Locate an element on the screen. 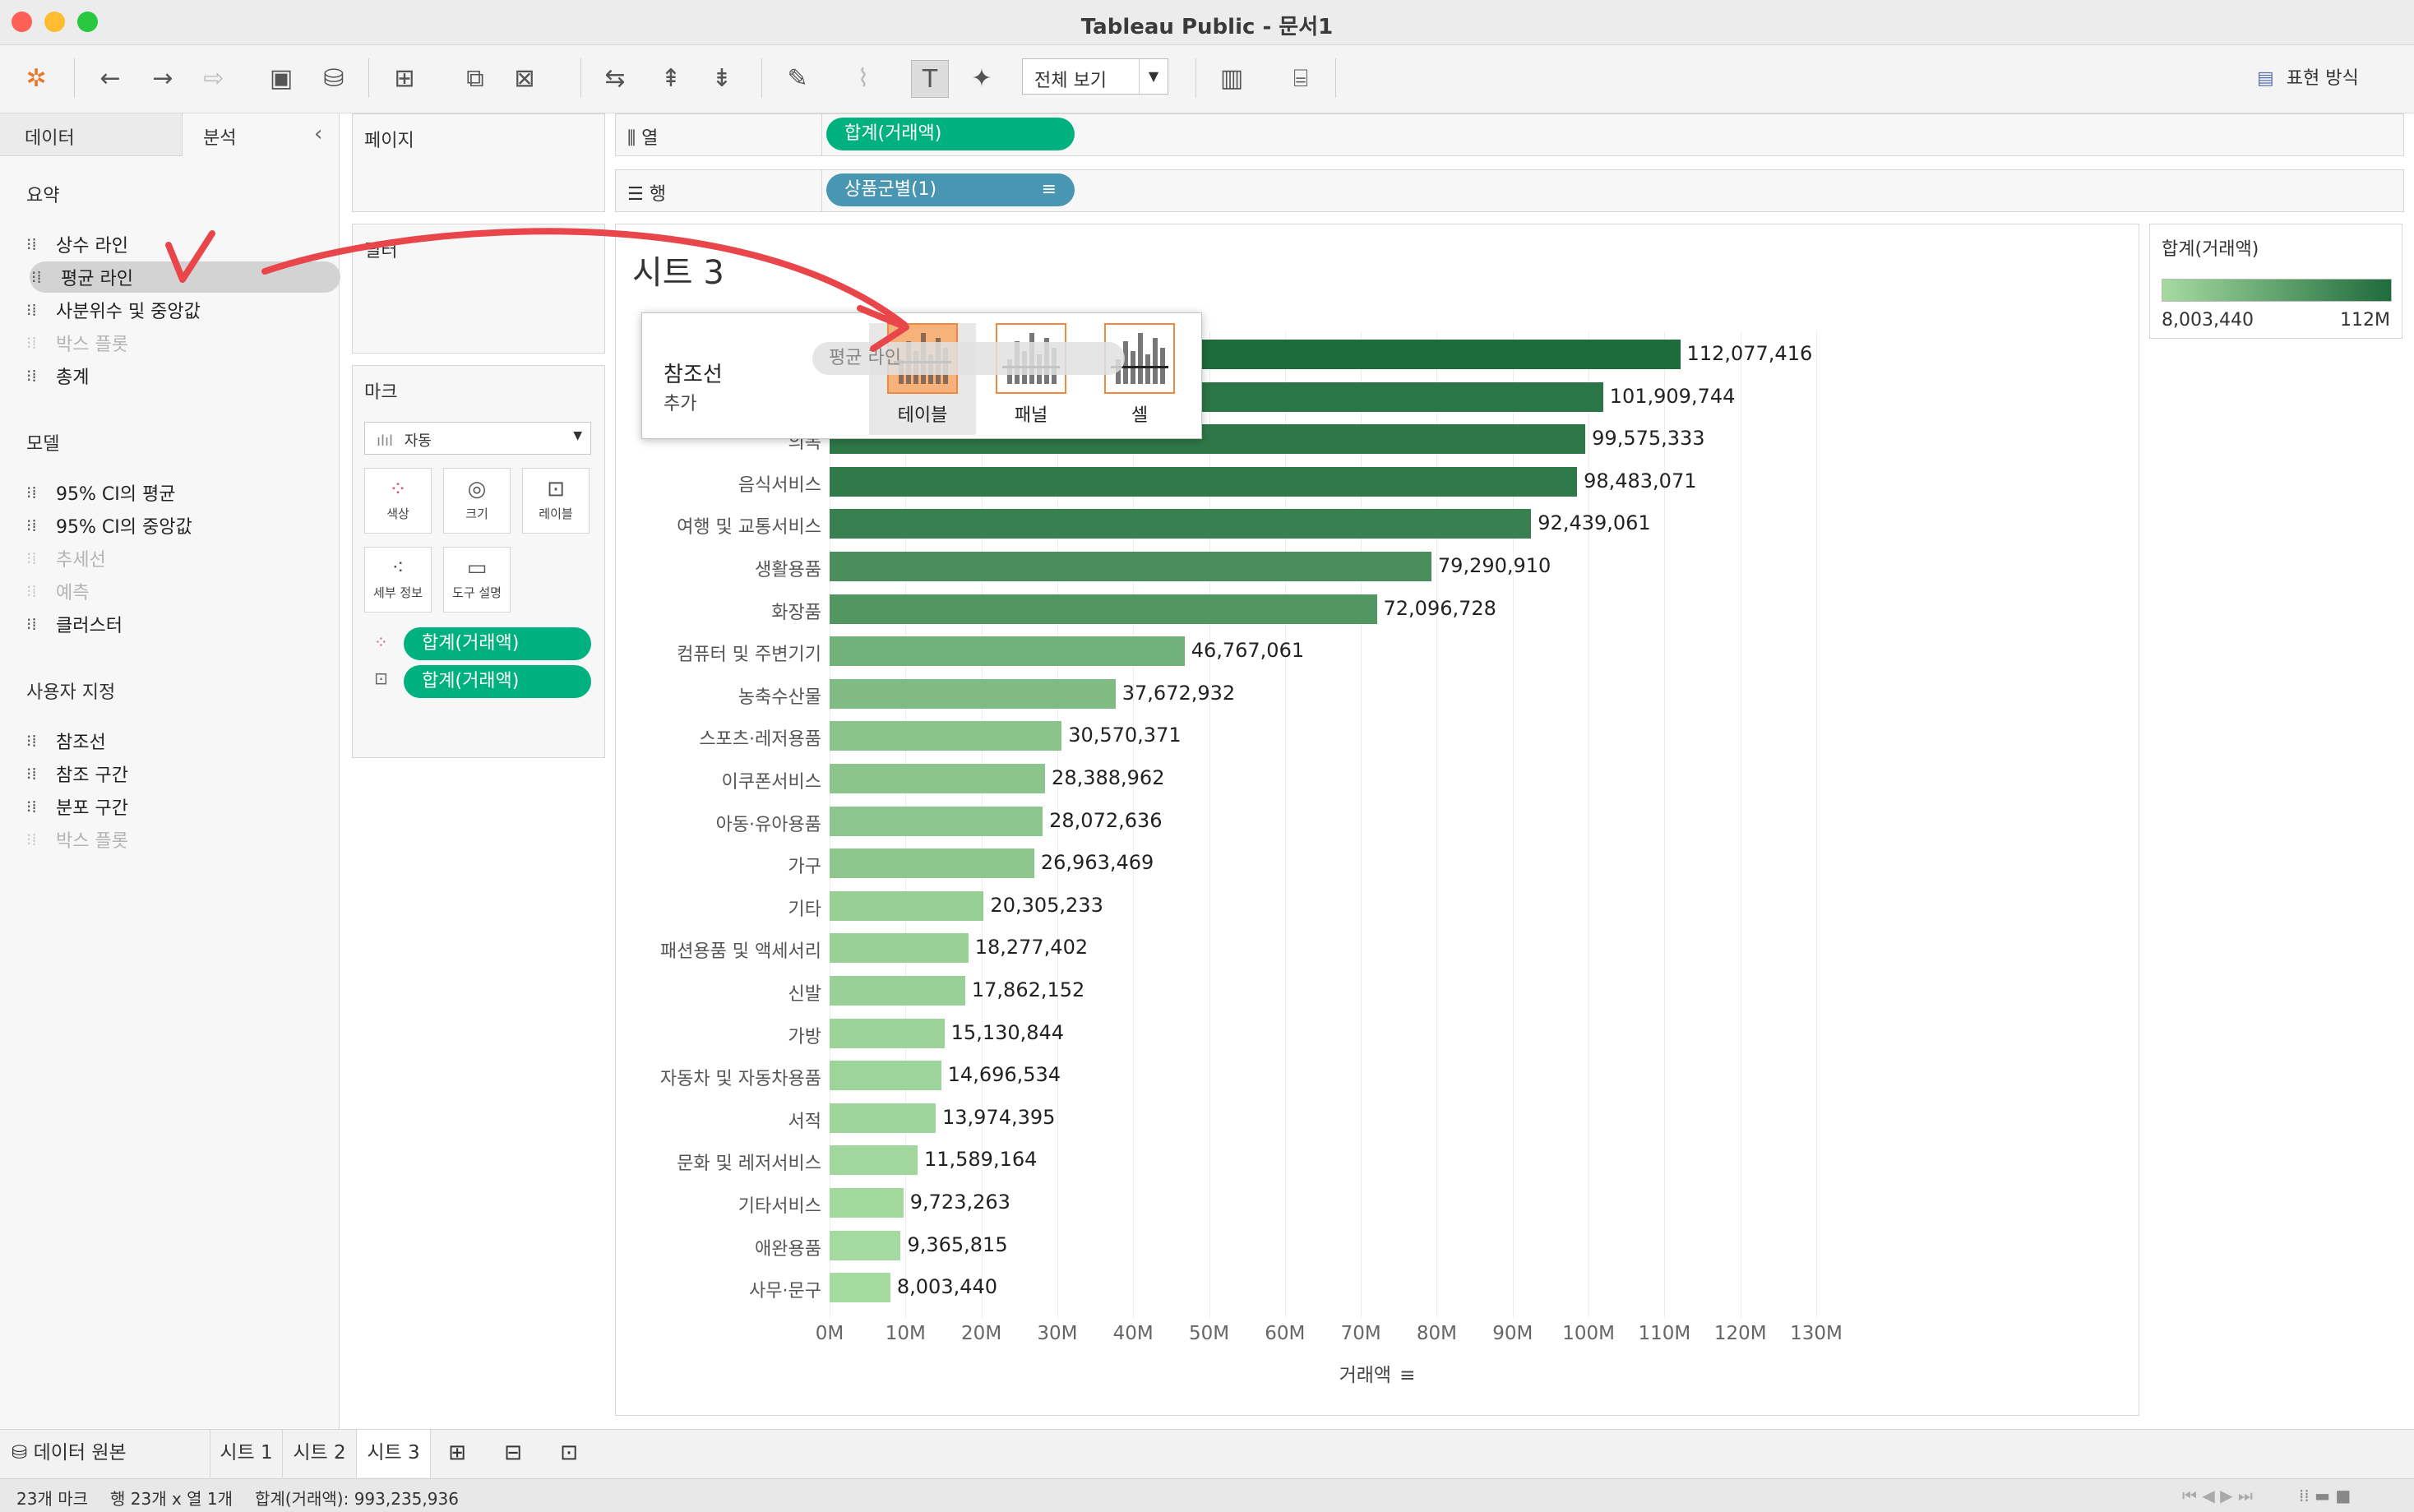 The height and width of the screenshot is (1512, 2414). highlight-icon: ✎ is located at coordinates (797, 78).